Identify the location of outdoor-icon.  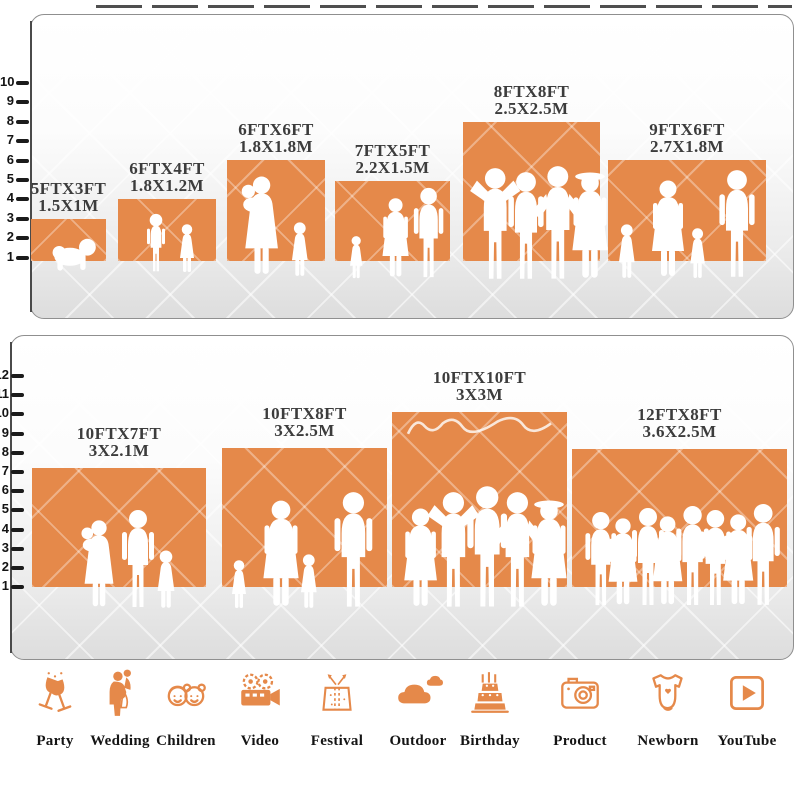
(418, 693).